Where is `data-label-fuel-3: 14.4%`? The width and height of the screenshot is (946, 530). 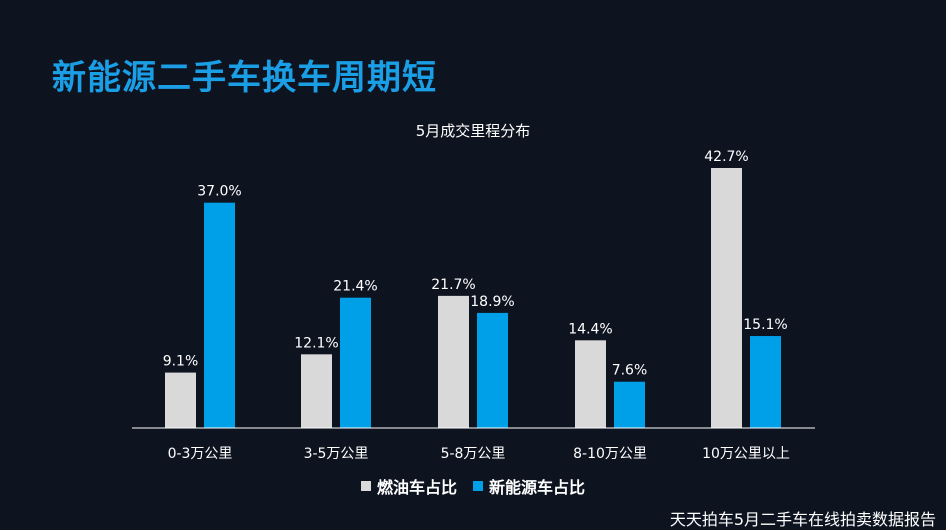 data-label-fuel-3: 14.4% is located at coordinates (590, 329).